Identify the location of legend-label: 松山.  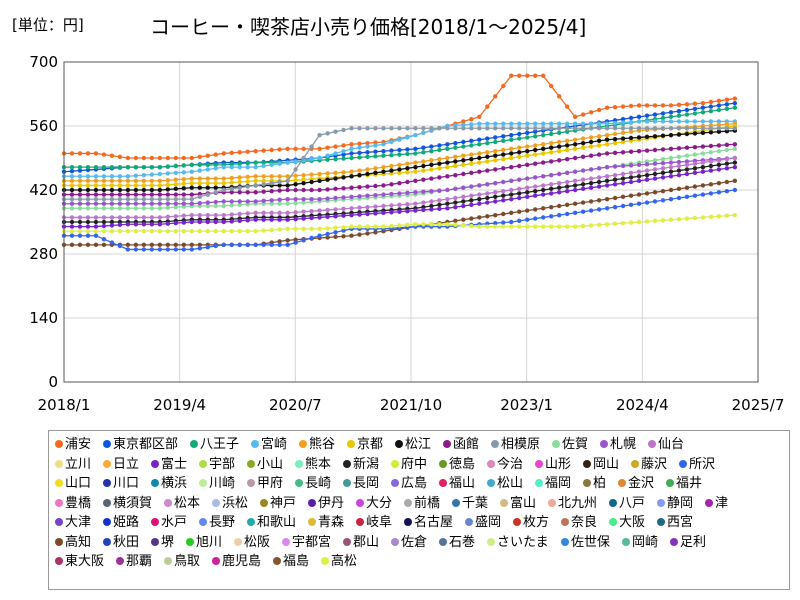
(510, 483).